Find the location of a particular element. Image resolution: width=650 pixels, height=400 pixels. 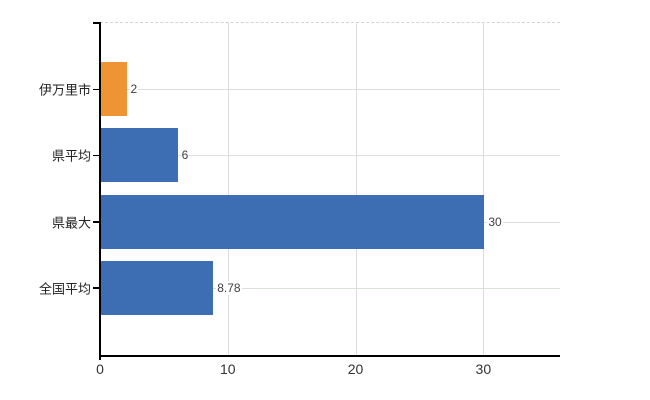

bar-全国平均 is located at coordinates (157, 287).